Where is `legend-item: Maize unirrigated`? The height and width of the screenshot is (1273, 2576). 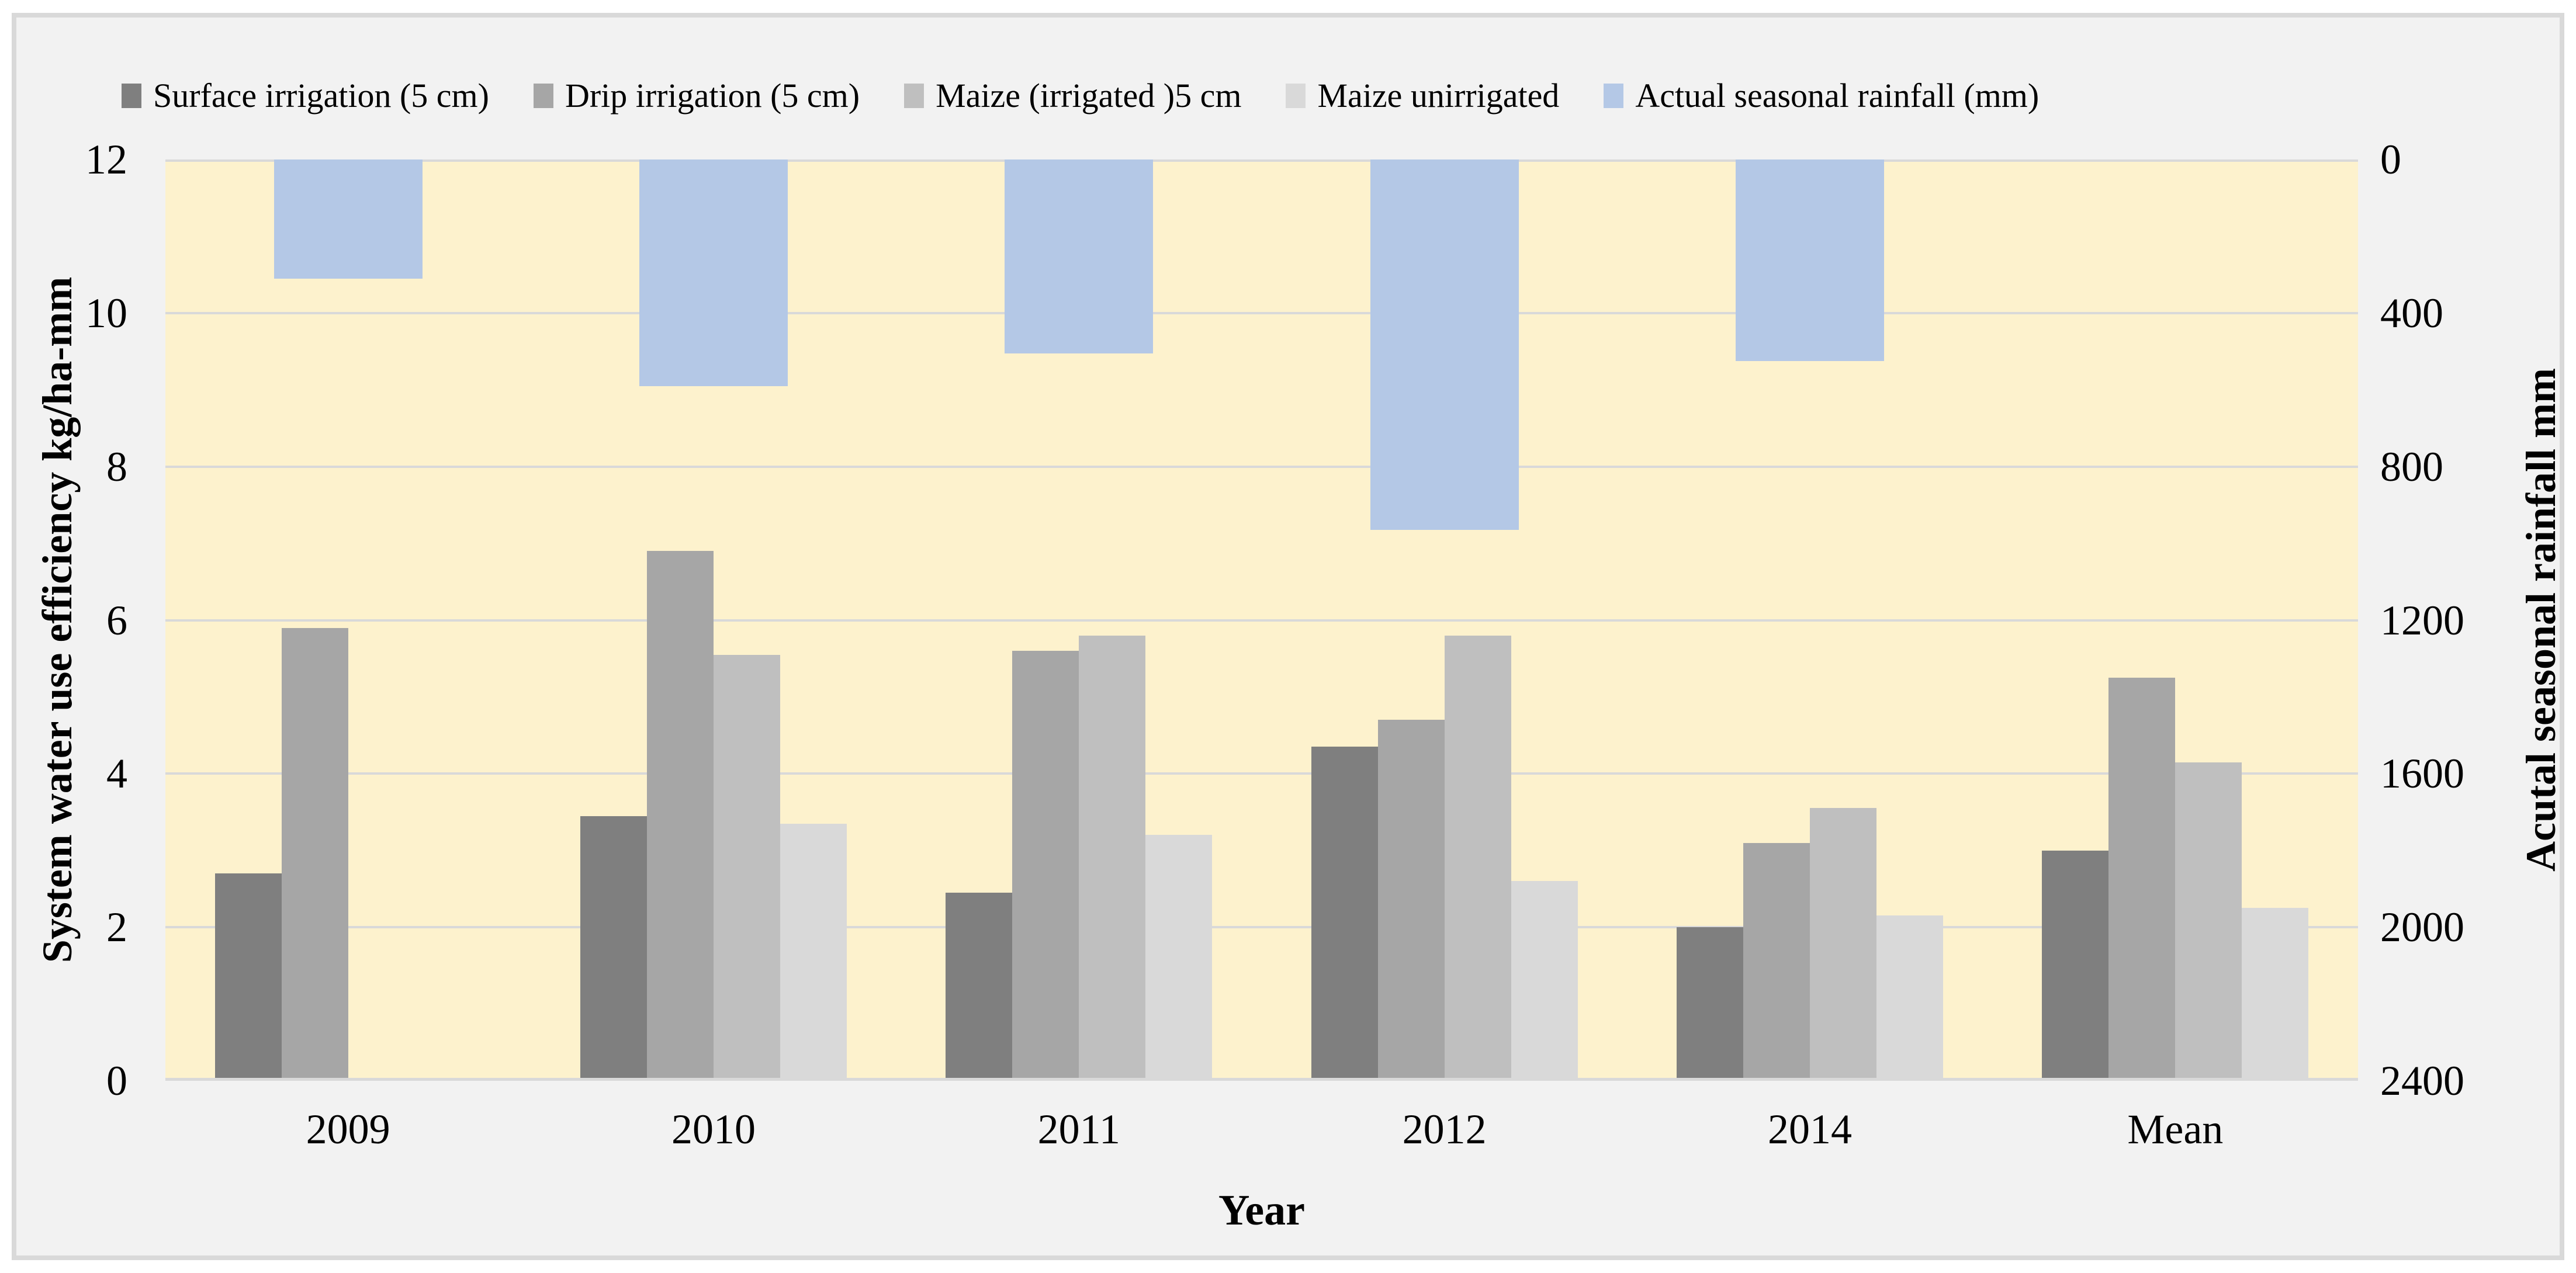
legend-item: Maize unirrigated is located at coordinates (1422, 95).